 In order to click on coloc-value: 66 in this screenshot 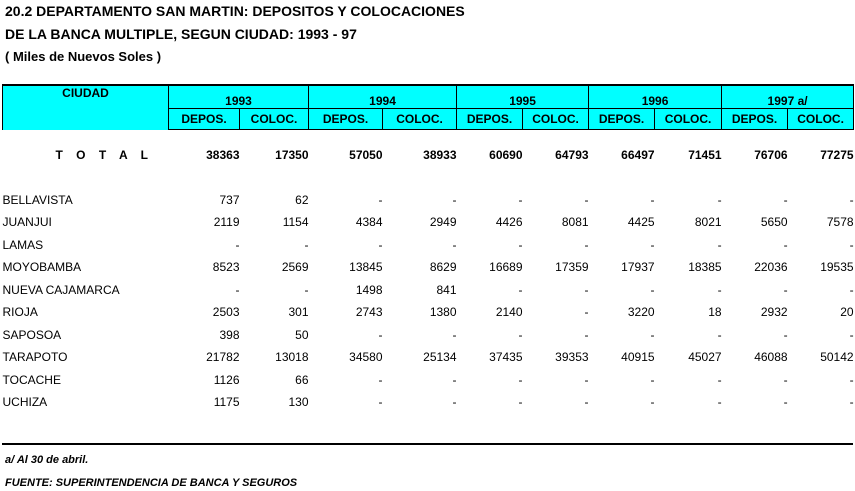, I will do `click(302, 379)`.